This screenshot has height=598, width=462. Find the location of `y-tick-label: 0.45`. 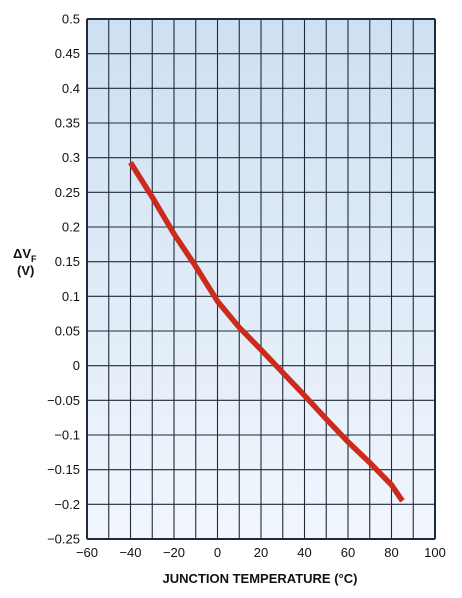

y-tick-label: 0.45 is located at coordinates (67, 53).